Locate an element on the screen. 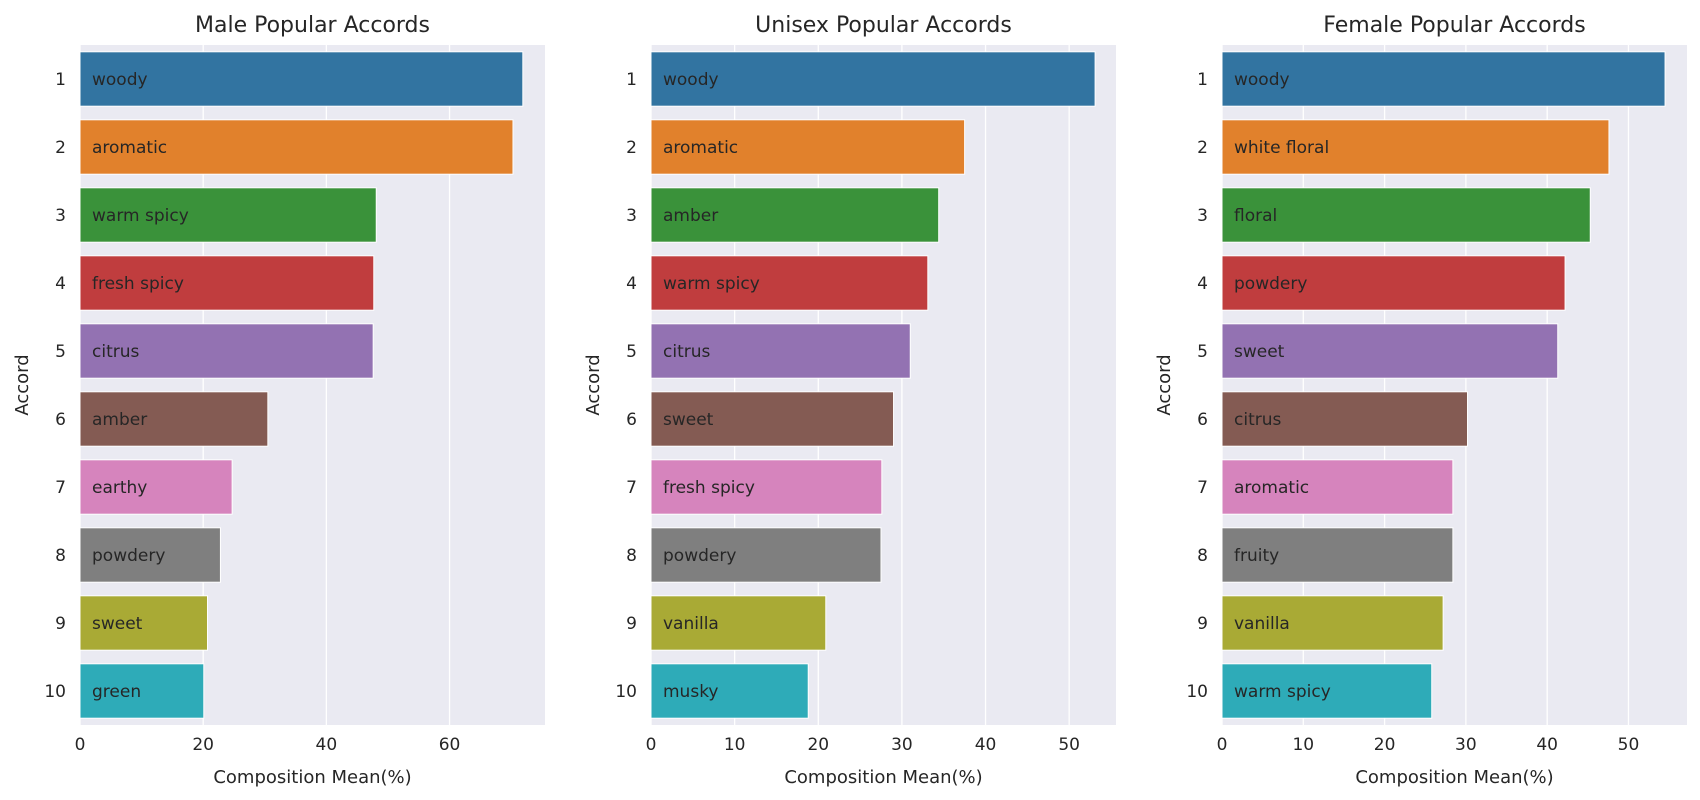 The image size is (1700, 800). bar-fruity is located at coordinates (1337, 555).